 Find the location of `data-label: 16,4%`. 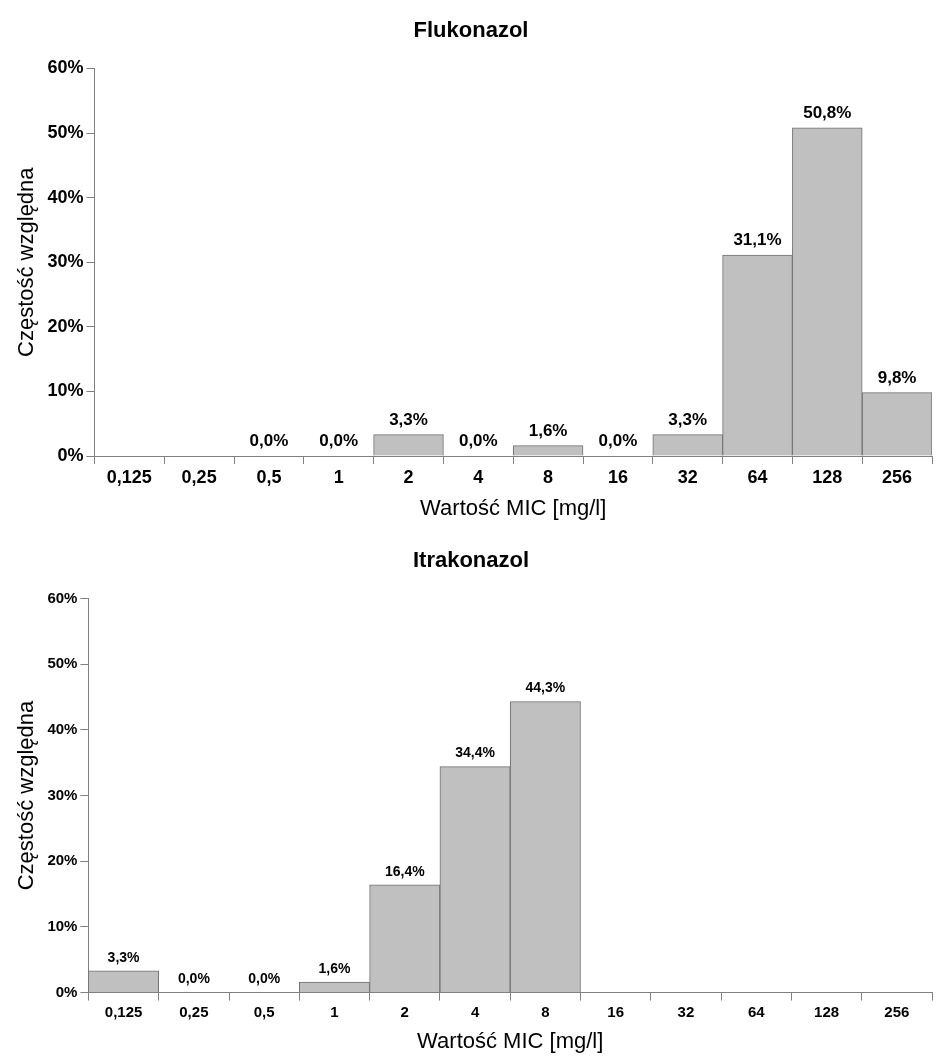

data-label: 16,4% is located at coordinates (405, 870).